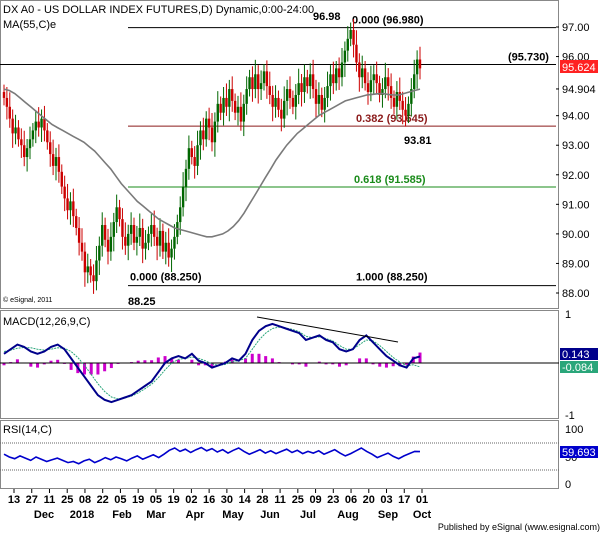 This screenshot has height=534, width=600. What do you see at coordinates (103, 500) in the screenshot?
I see `x-tick-label: 22` at bounding box center [103, 500].